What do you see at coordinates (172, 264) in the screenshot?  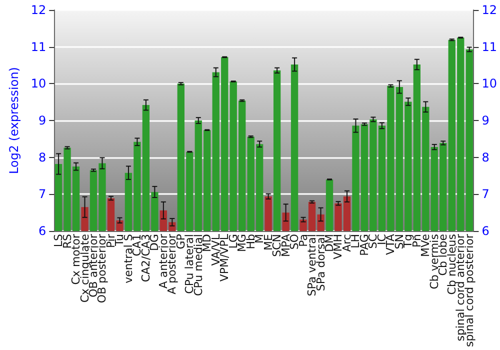 I see `x-tick-label: A posterior` at bounding box center [172, 264].